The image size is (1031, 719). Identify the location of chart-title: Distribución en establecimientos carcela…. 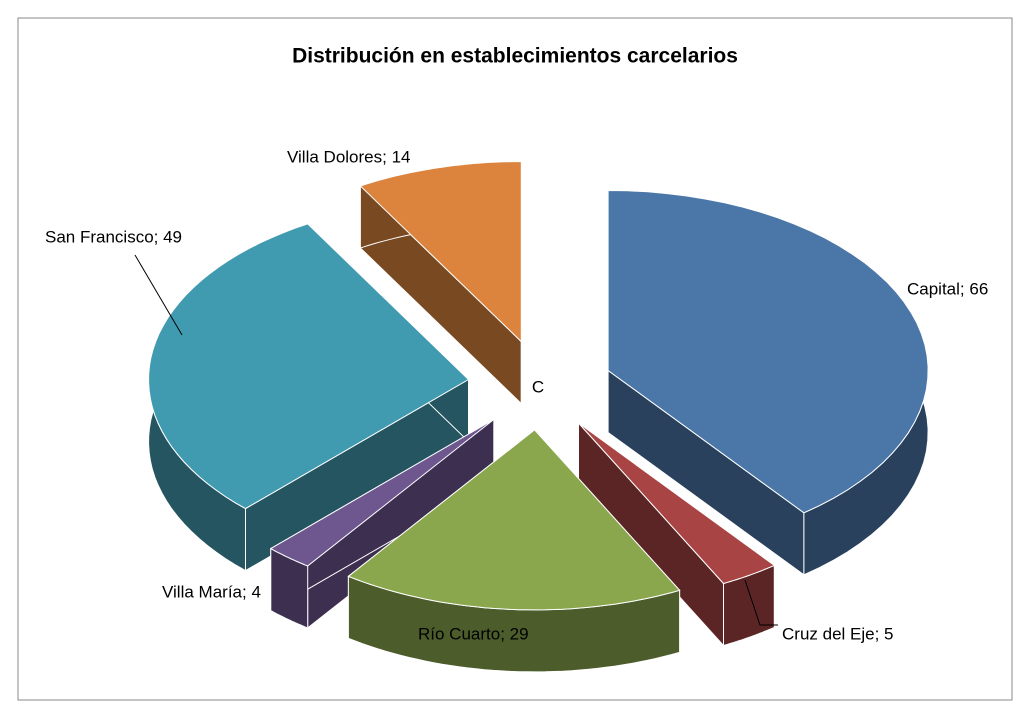
(515, 56).